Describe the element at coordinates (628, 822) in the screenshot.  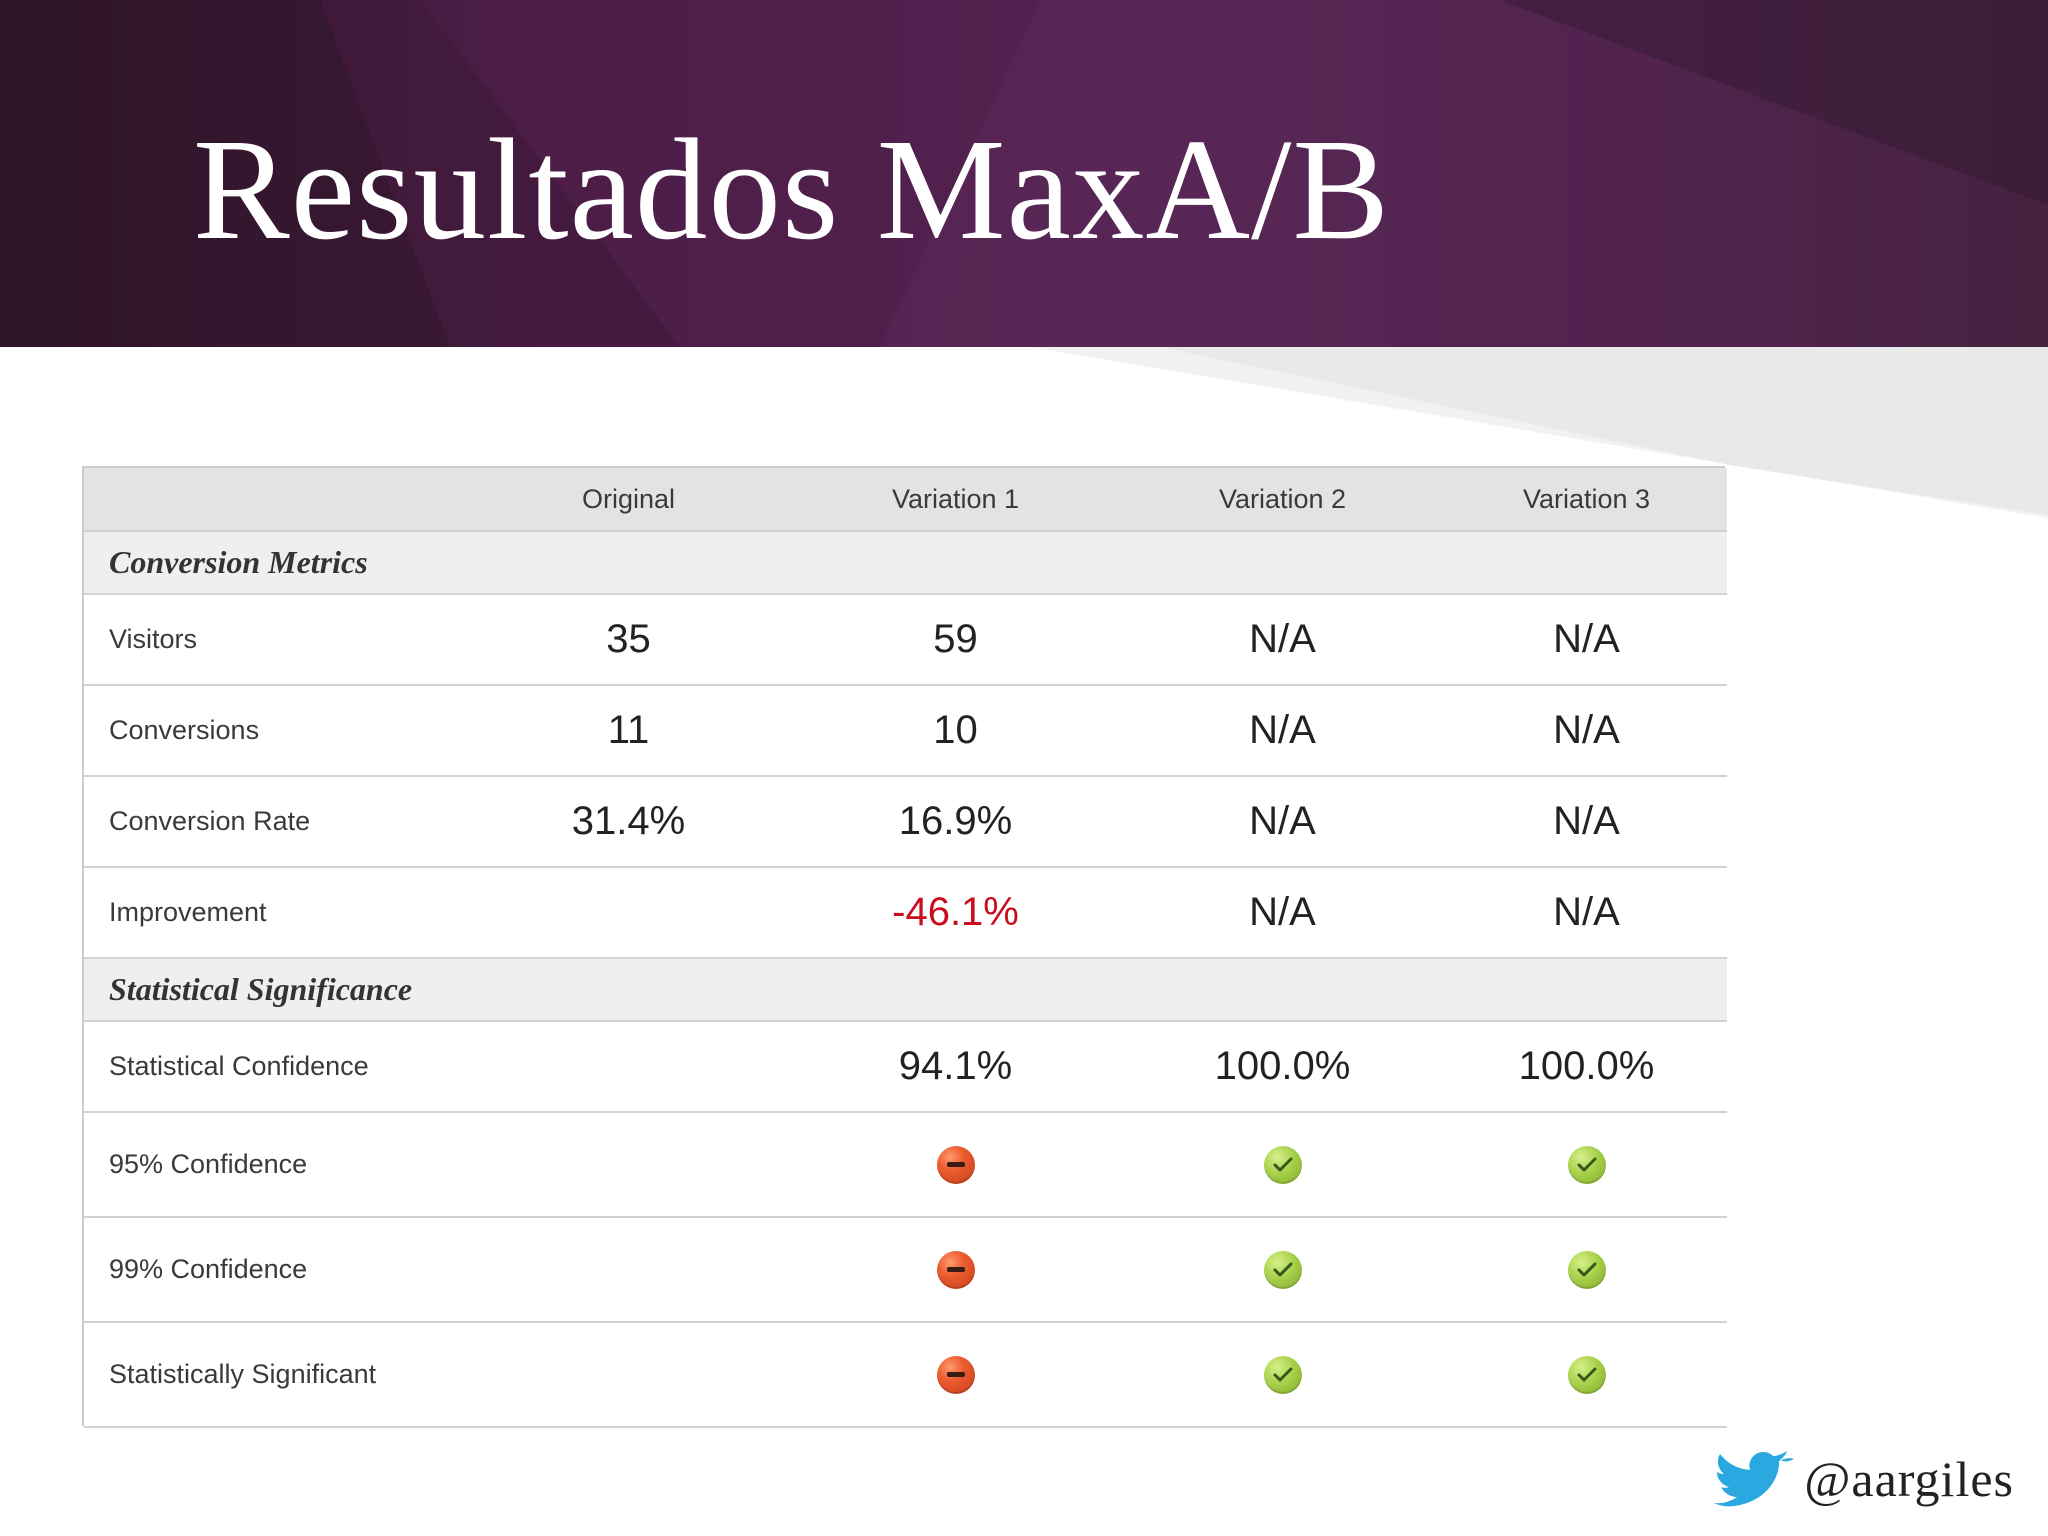
I see `value-original: 31.4%` at that location.